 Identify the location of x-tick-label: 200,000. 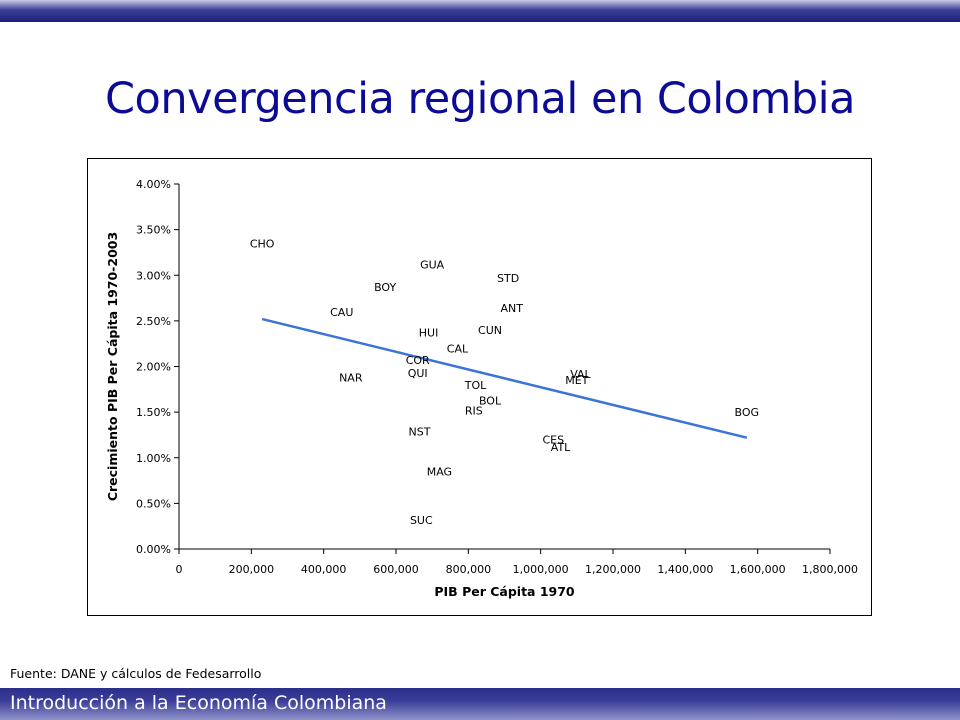
(251, 569).